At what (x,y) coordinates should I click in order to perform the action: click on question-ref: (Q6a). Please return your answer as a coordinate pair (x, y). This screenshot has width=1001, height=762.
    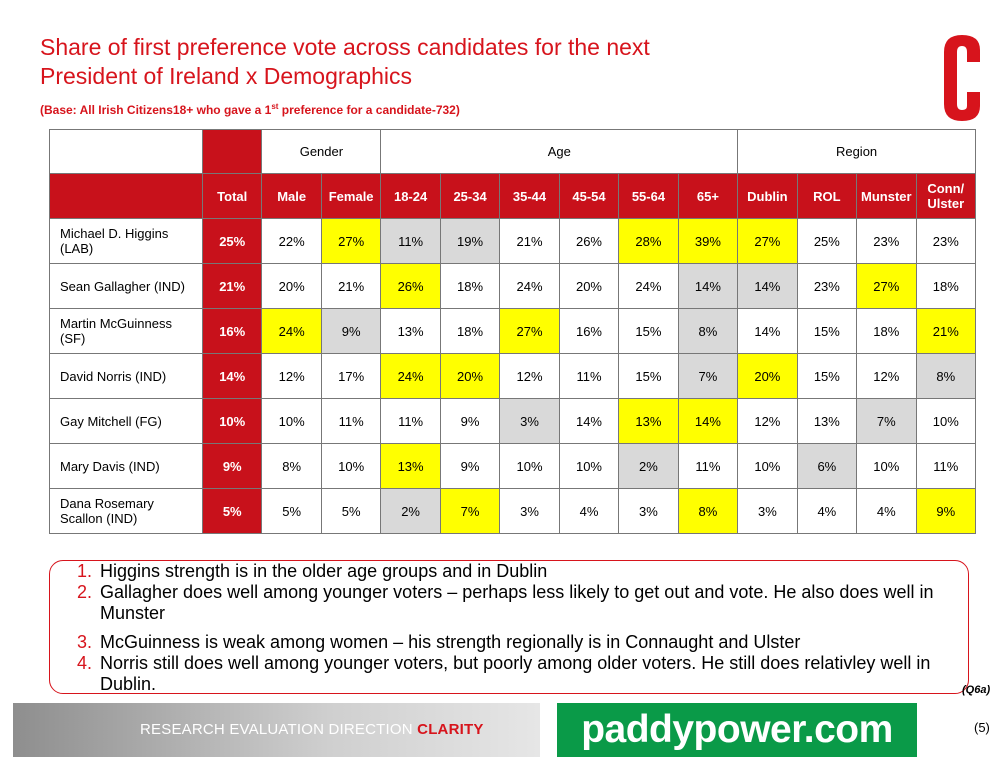
    Looking at the image, I should click on (976, 690).